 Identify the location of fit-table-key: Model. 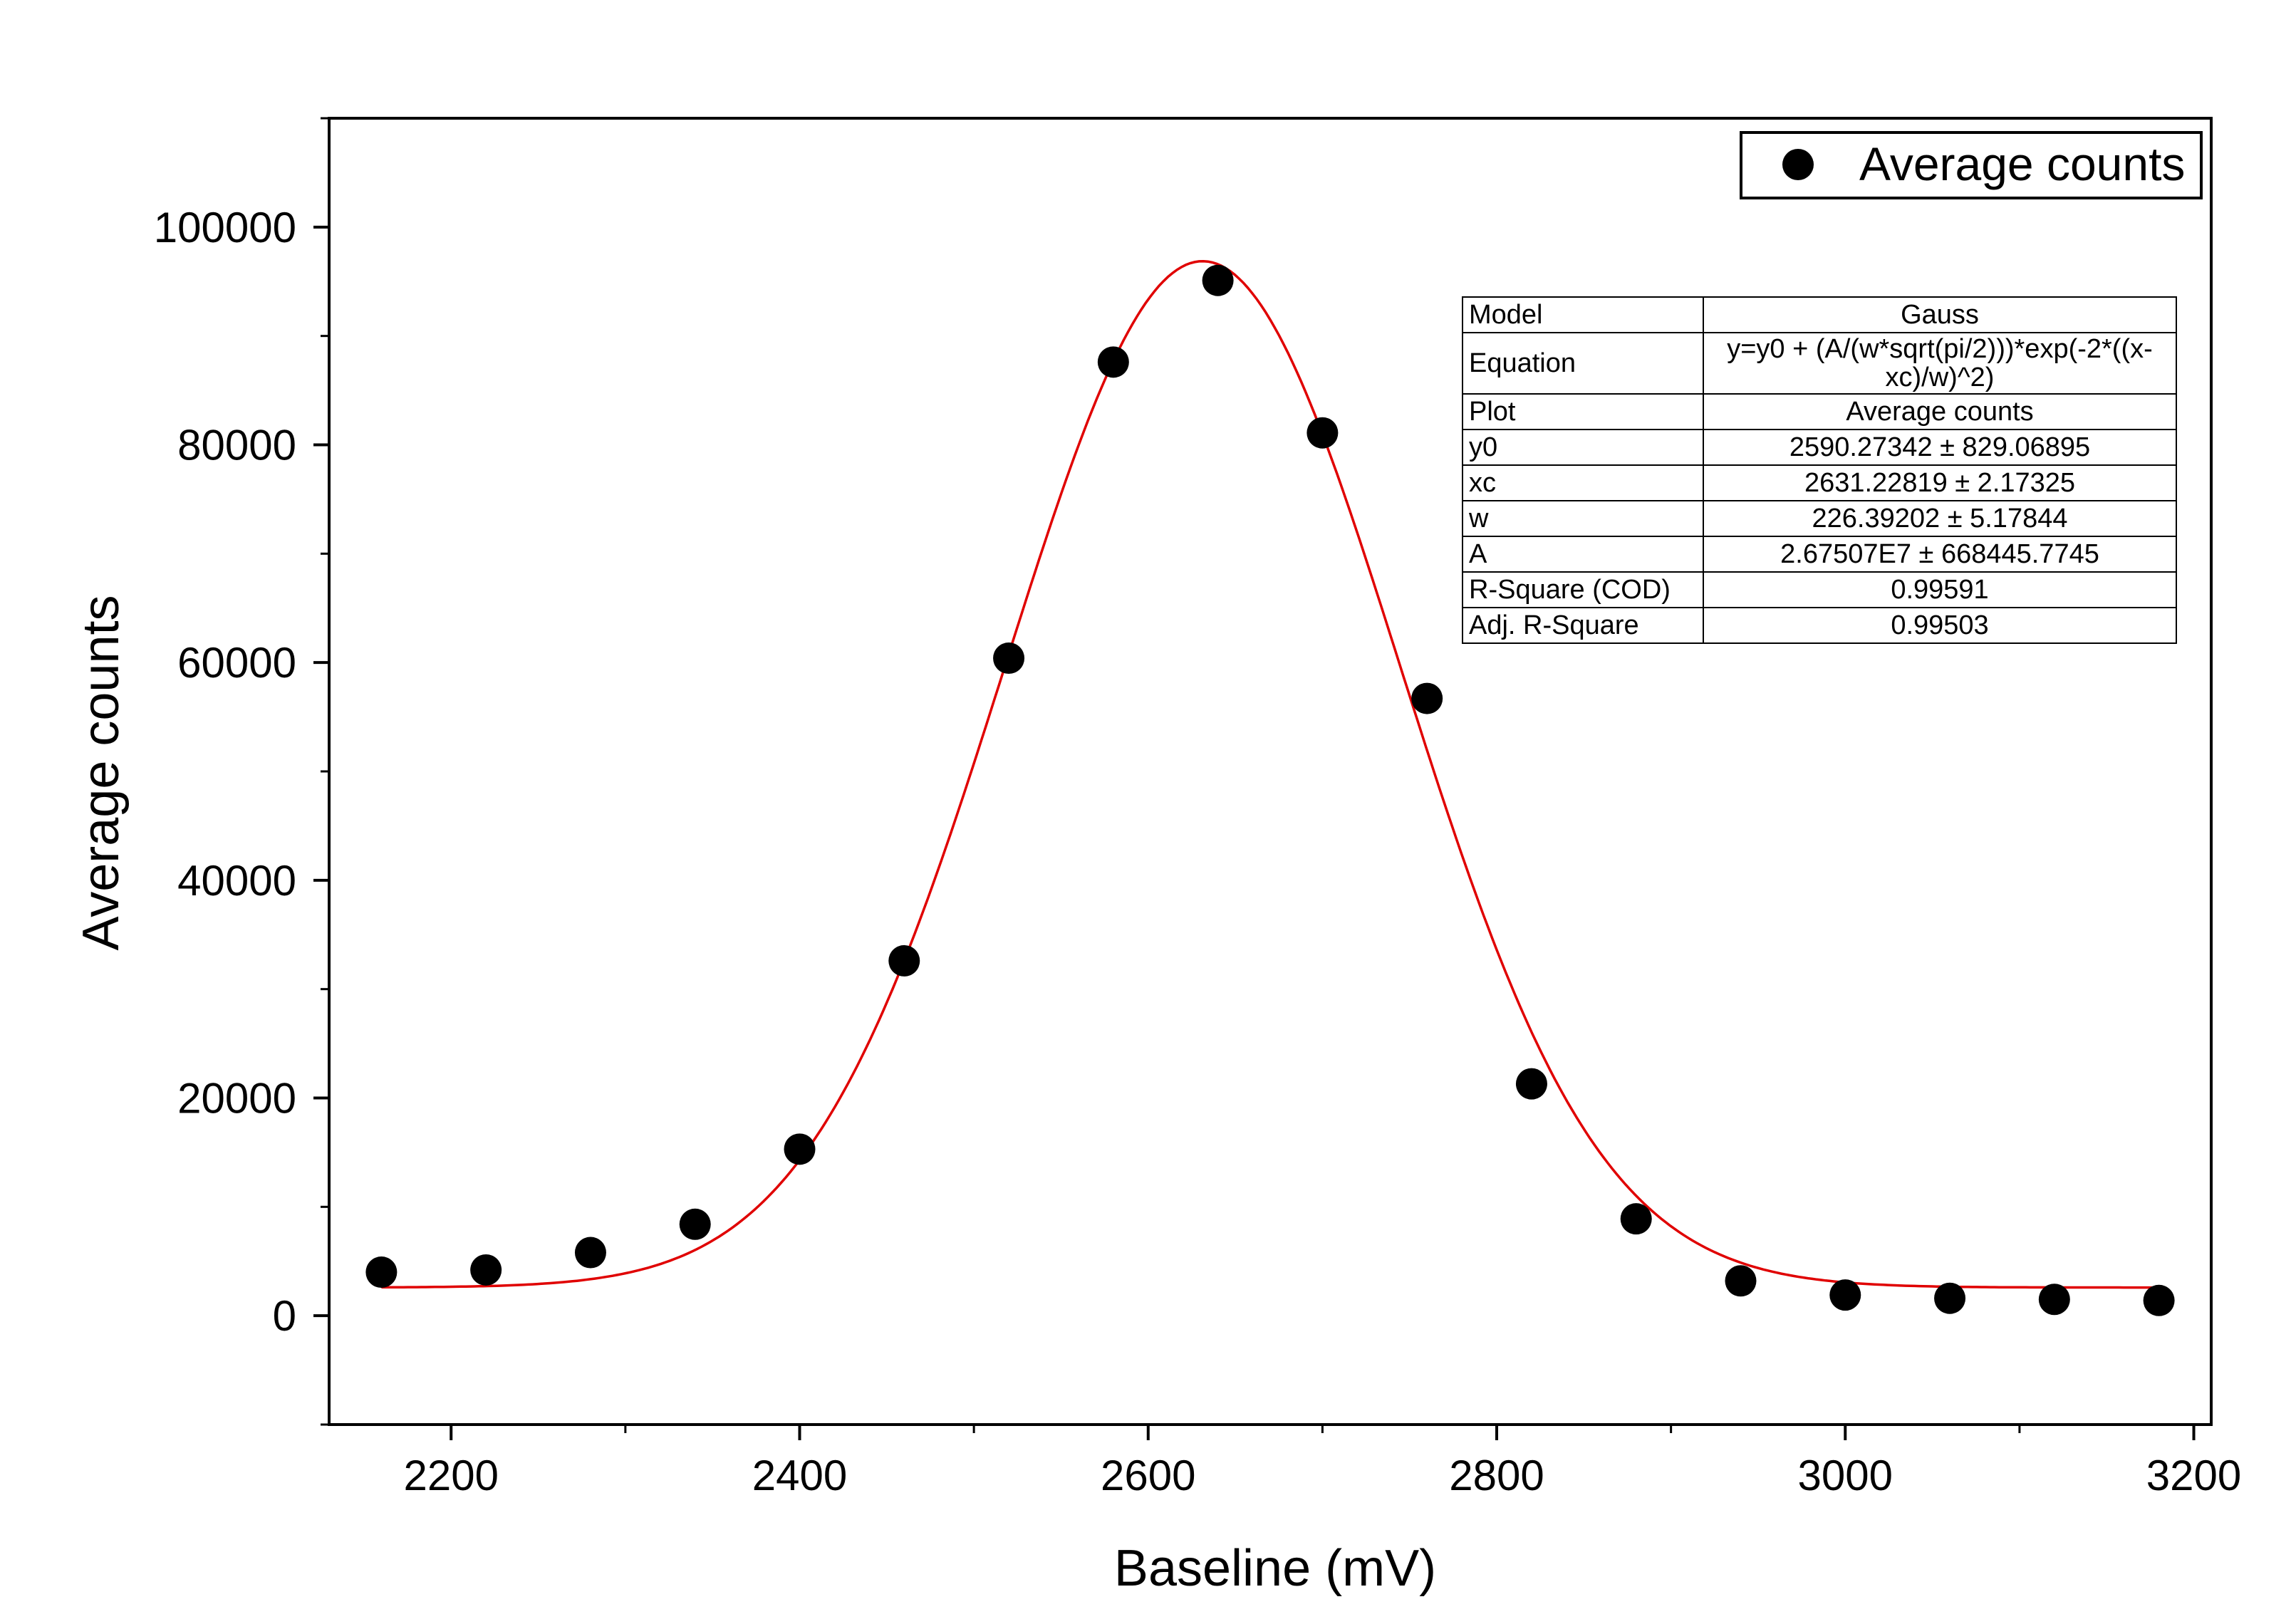
(1583, 314).